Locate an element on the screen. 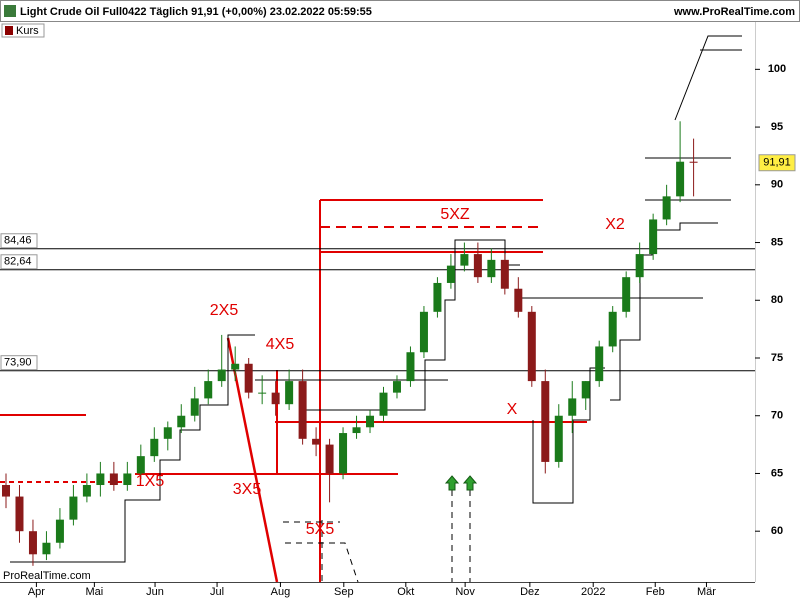  annotation: X2 is located at coordinates (615, 224).